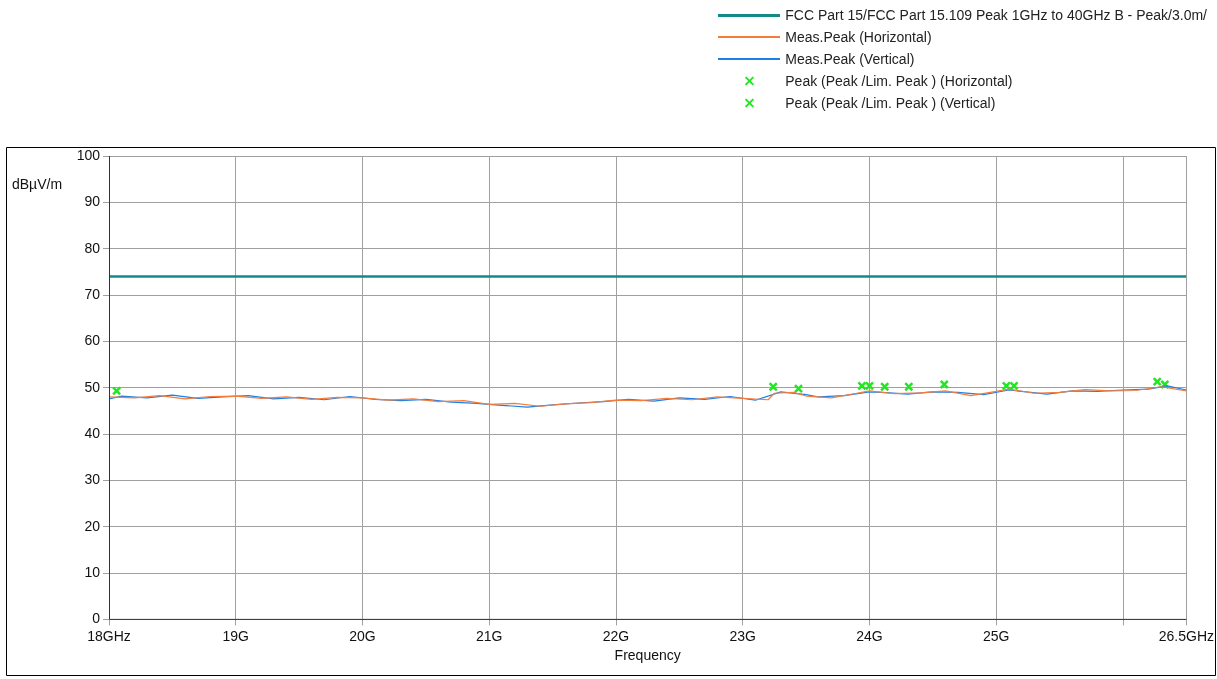 The width and height of the screenshot is (1217, 679). What do you see at coordinates (92, 432) in the screenshot?
I see `y-tick-label: 40` at bounding box center [92, 432].